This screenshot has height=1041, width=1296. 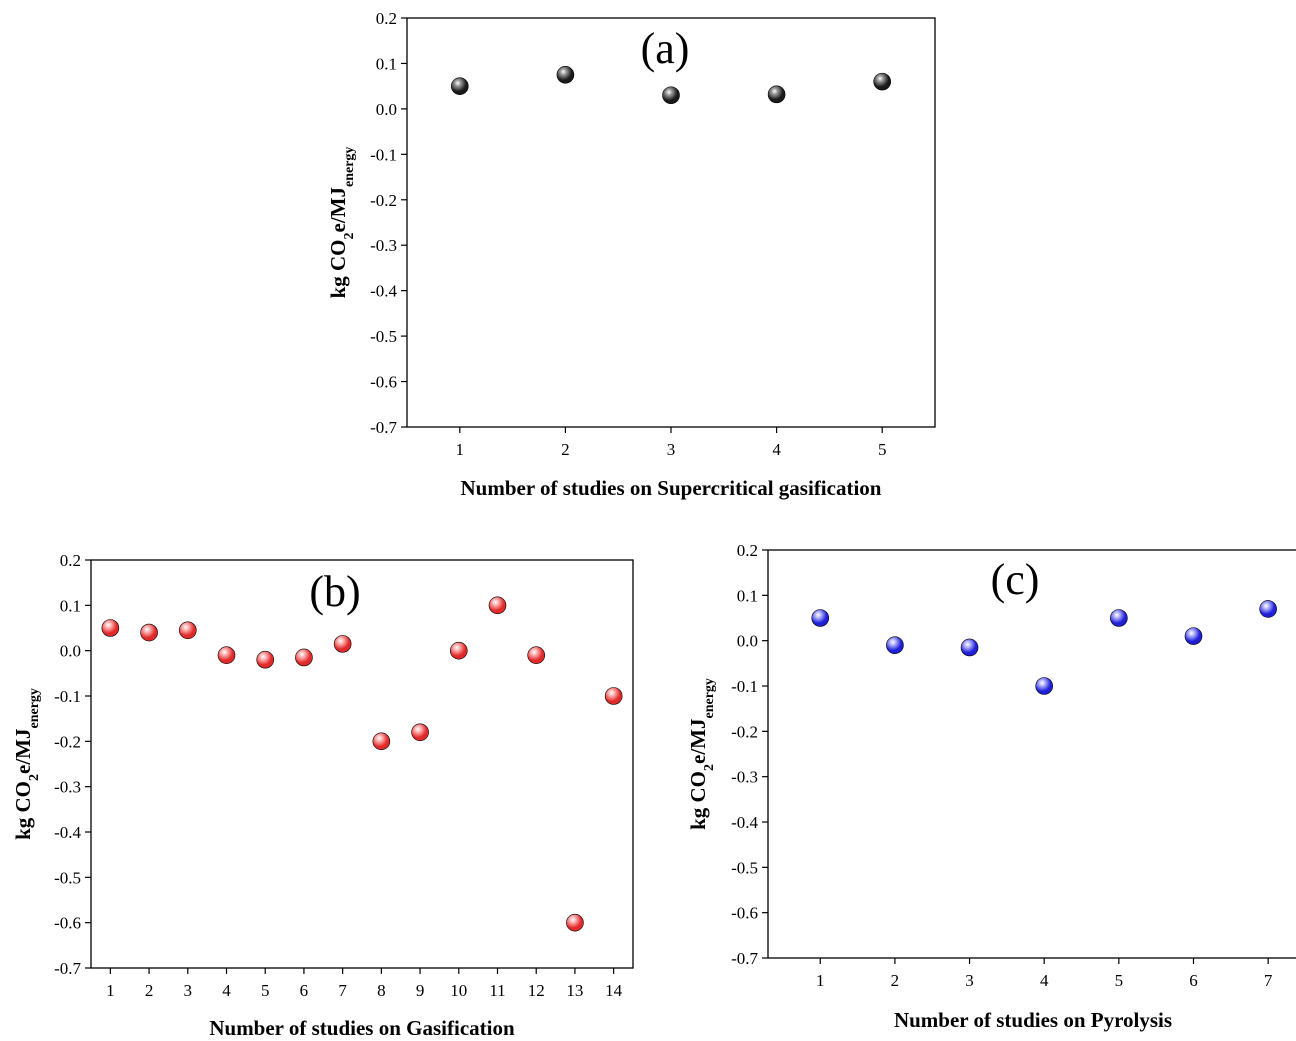 What do you see at coordinates (1015, 579) in the screenshot?
I see `panel-label: (c)` at bounding box center [1015, 579].